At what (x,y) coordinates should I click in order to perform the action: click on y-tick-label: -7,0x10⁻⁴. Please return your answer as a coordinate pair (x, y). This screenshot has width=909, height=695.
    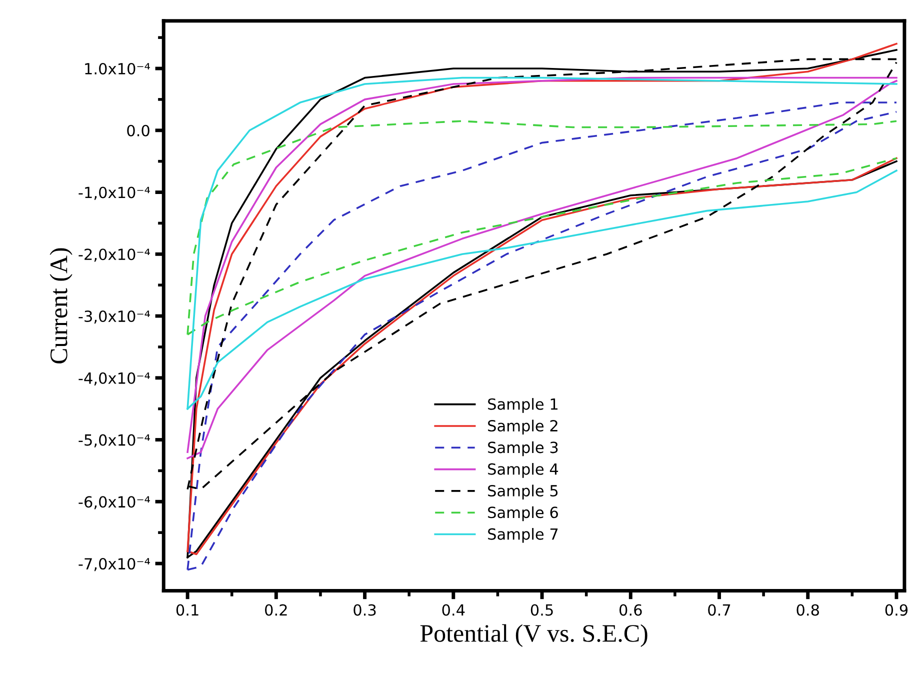
    Looking at the image, I should click on (114, 565).